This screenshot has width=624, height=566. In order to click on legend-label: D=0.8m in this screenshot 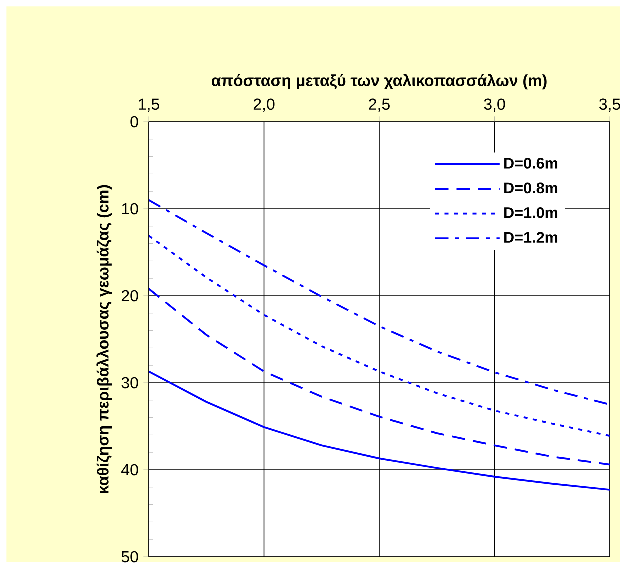, I will do `click(531, 188)`.